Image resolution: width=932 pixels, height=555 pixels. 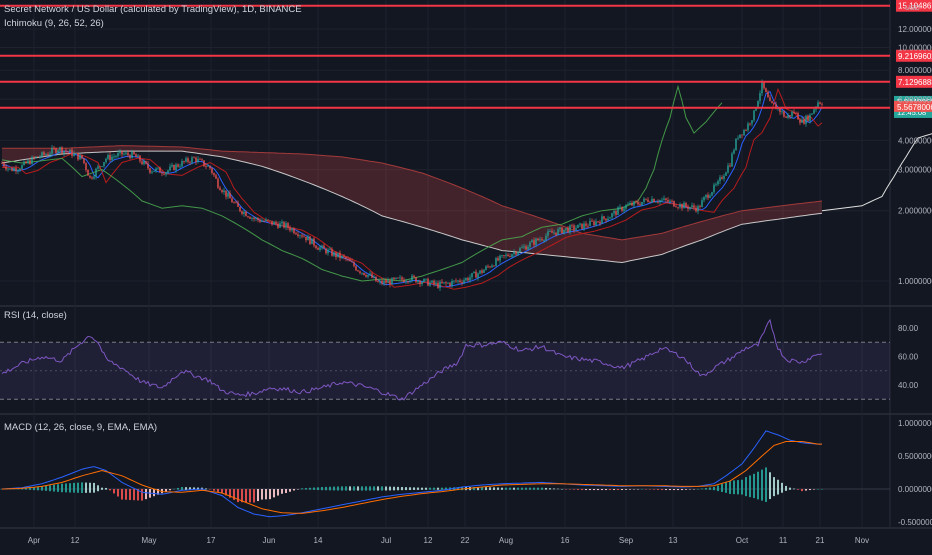 What do you see at coordinates (783, 540) in the screenshot?
I see `time-axis-label: 11` at bounding box center [783, 540].